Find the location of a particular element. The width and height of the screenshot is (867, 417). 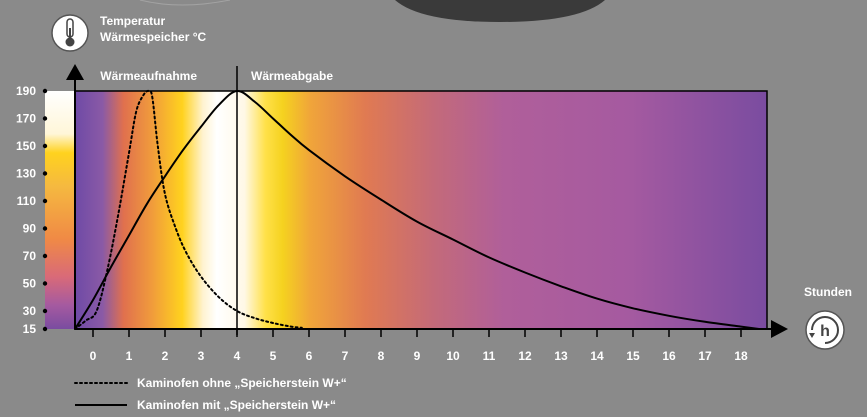

x-tick-label: 6 is located at coordinates (309, 356).